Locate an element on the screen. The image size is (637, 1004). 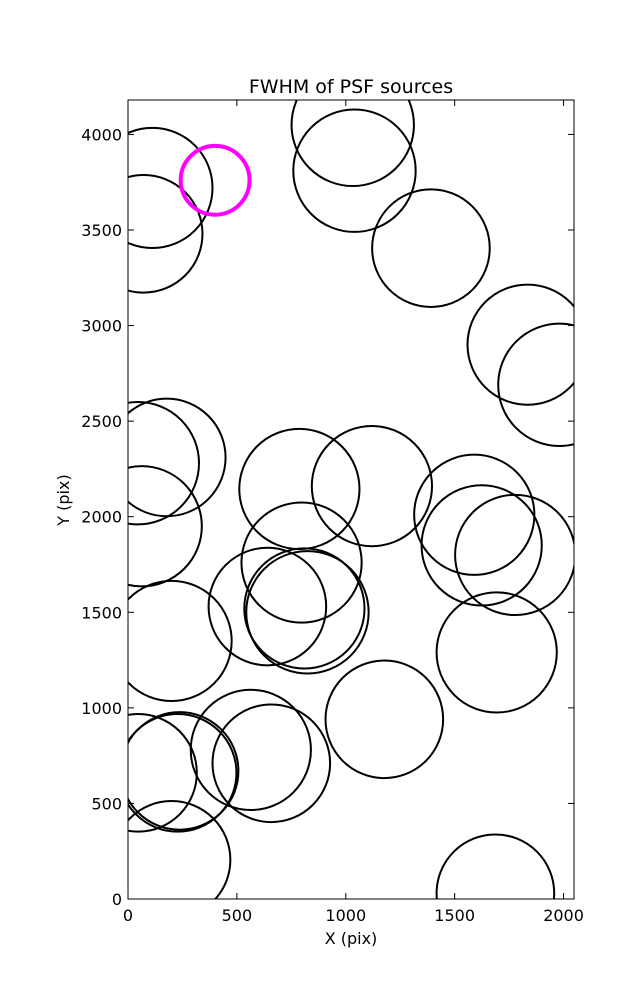
y-tick-label: 500 is located at coordinates (106, 803).